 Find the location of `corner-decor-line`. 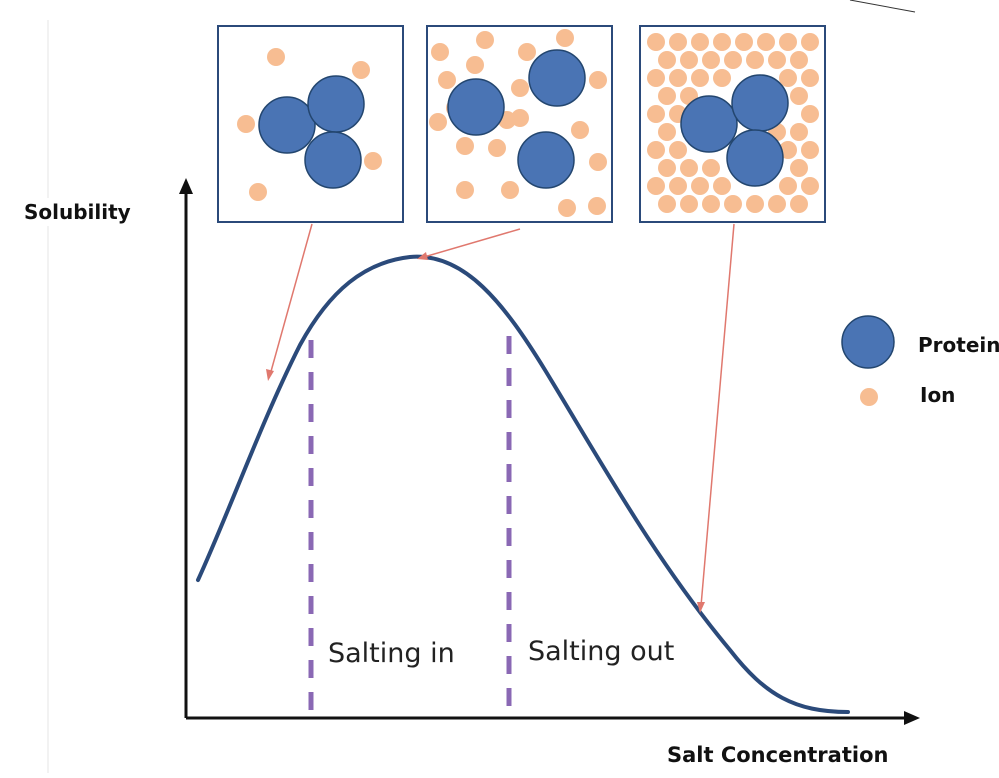

corner-decor-line is located at coordinates (882, 6).